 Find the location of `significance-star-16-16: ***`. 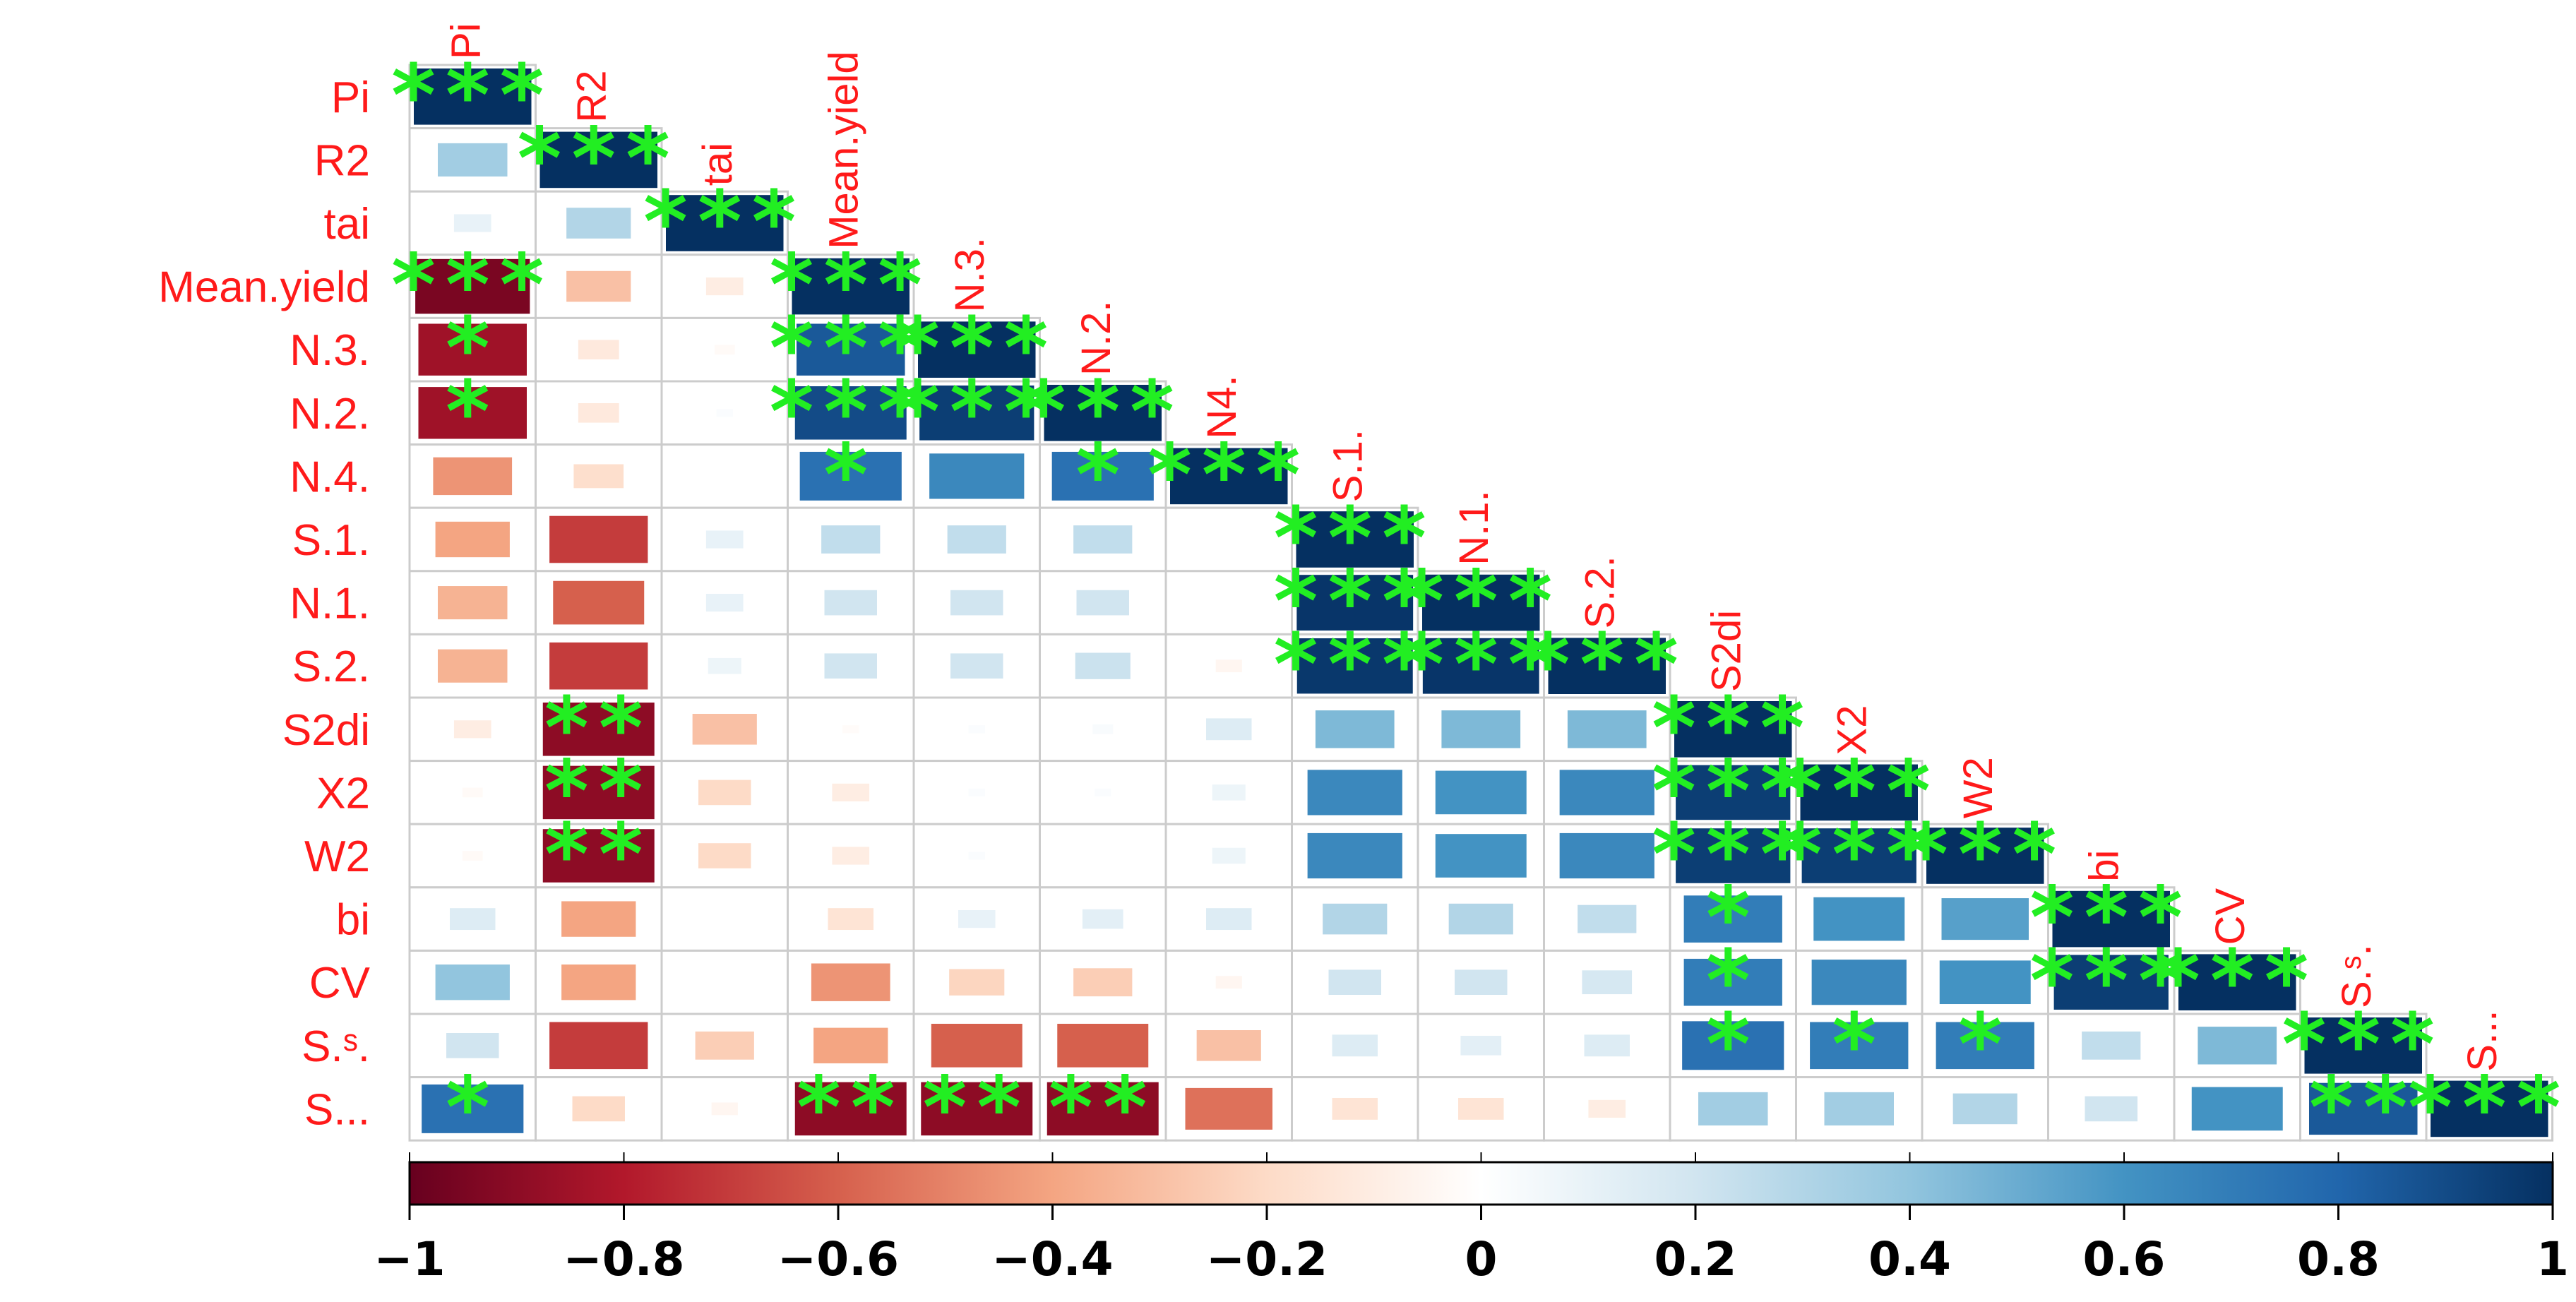

significance-star-16-16: *** is located at coordinates (2489, 1108).